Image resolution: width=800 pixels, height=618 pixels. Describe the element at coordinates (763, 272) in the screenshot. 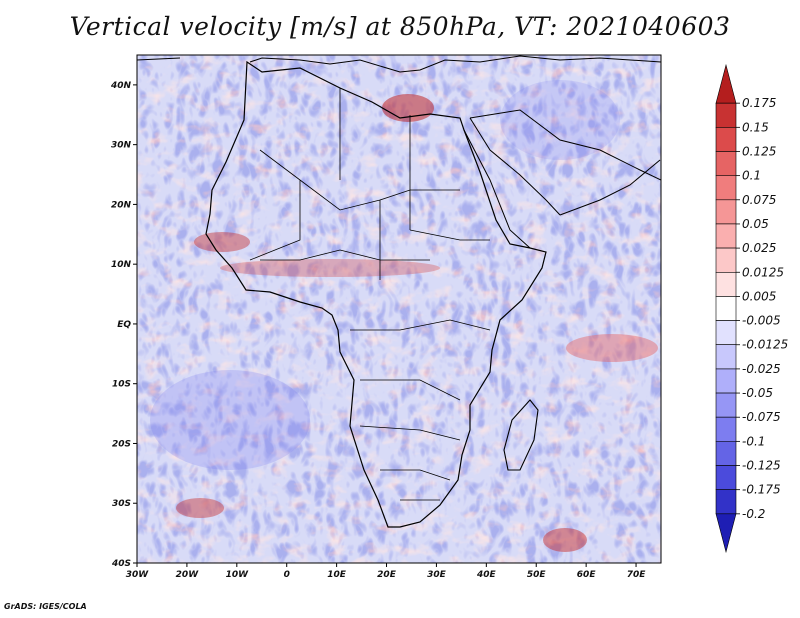

I see `colorbar-label: 0.0125` at that location.